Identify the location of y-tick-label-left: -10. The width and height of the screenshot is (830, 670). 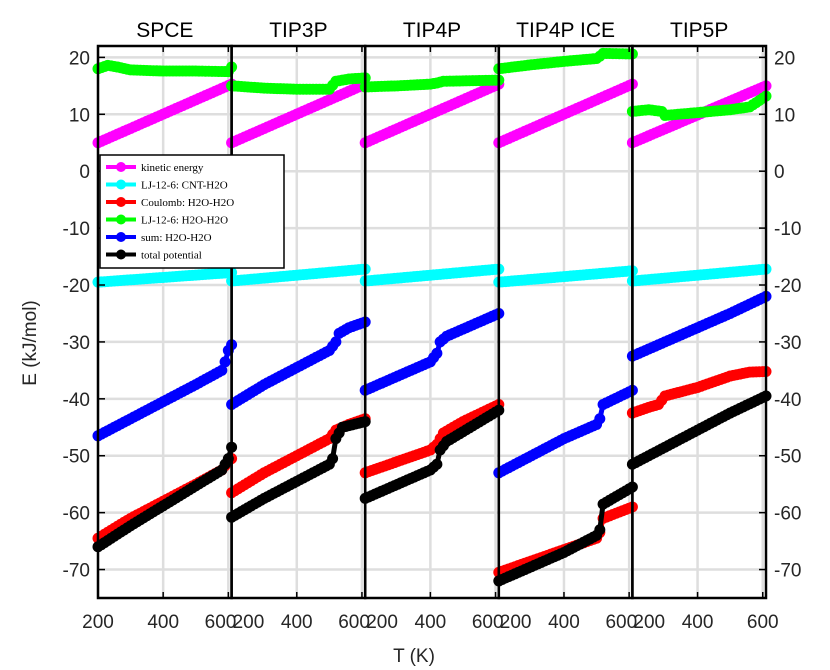
(76, 229).